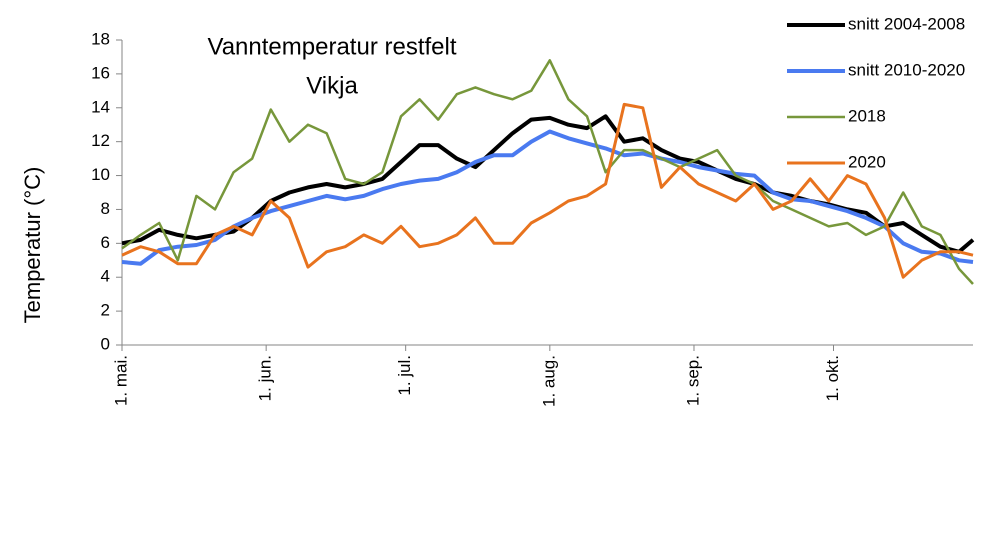  What do you see at coordinates (548, 381) in the screenshot?
I see `x-tick-label: 1. aug.` at bounding box center [548, 381].